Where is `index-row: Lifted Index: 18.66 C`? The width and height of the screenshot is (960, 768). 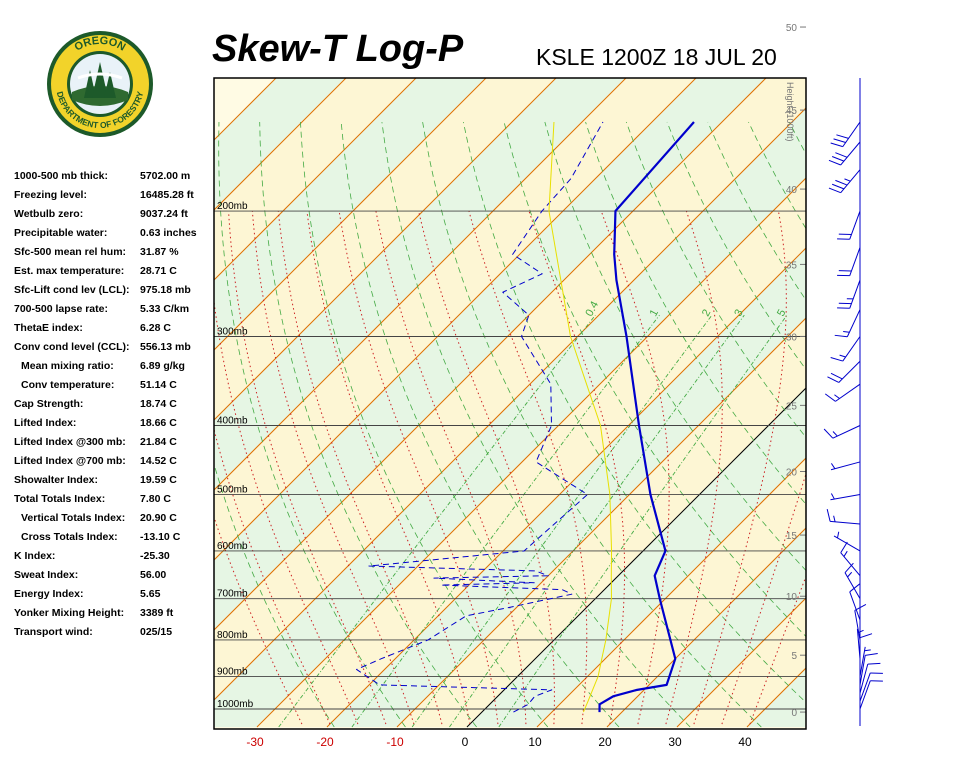
index-row: Lifted Index: 18.66 C is located at coordinates (114, 423).